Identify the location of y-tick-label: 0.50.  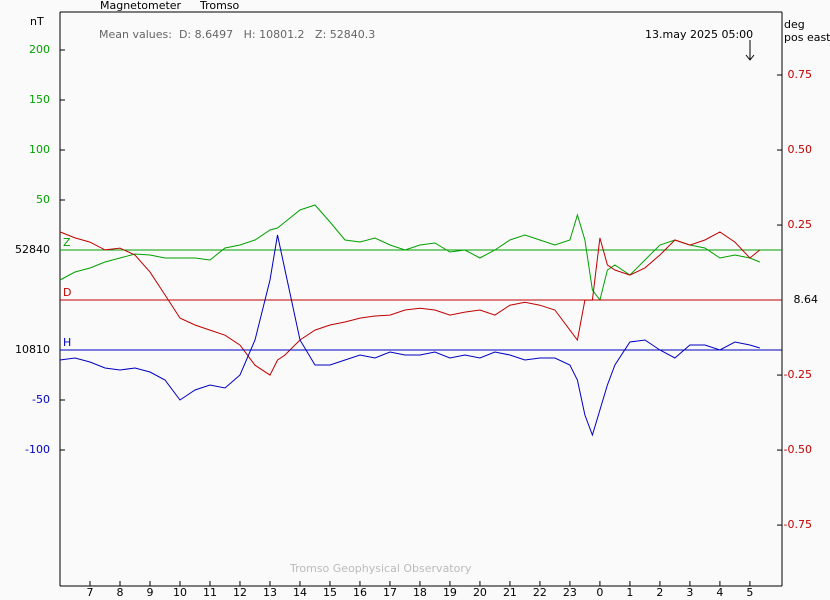
(800, 149).